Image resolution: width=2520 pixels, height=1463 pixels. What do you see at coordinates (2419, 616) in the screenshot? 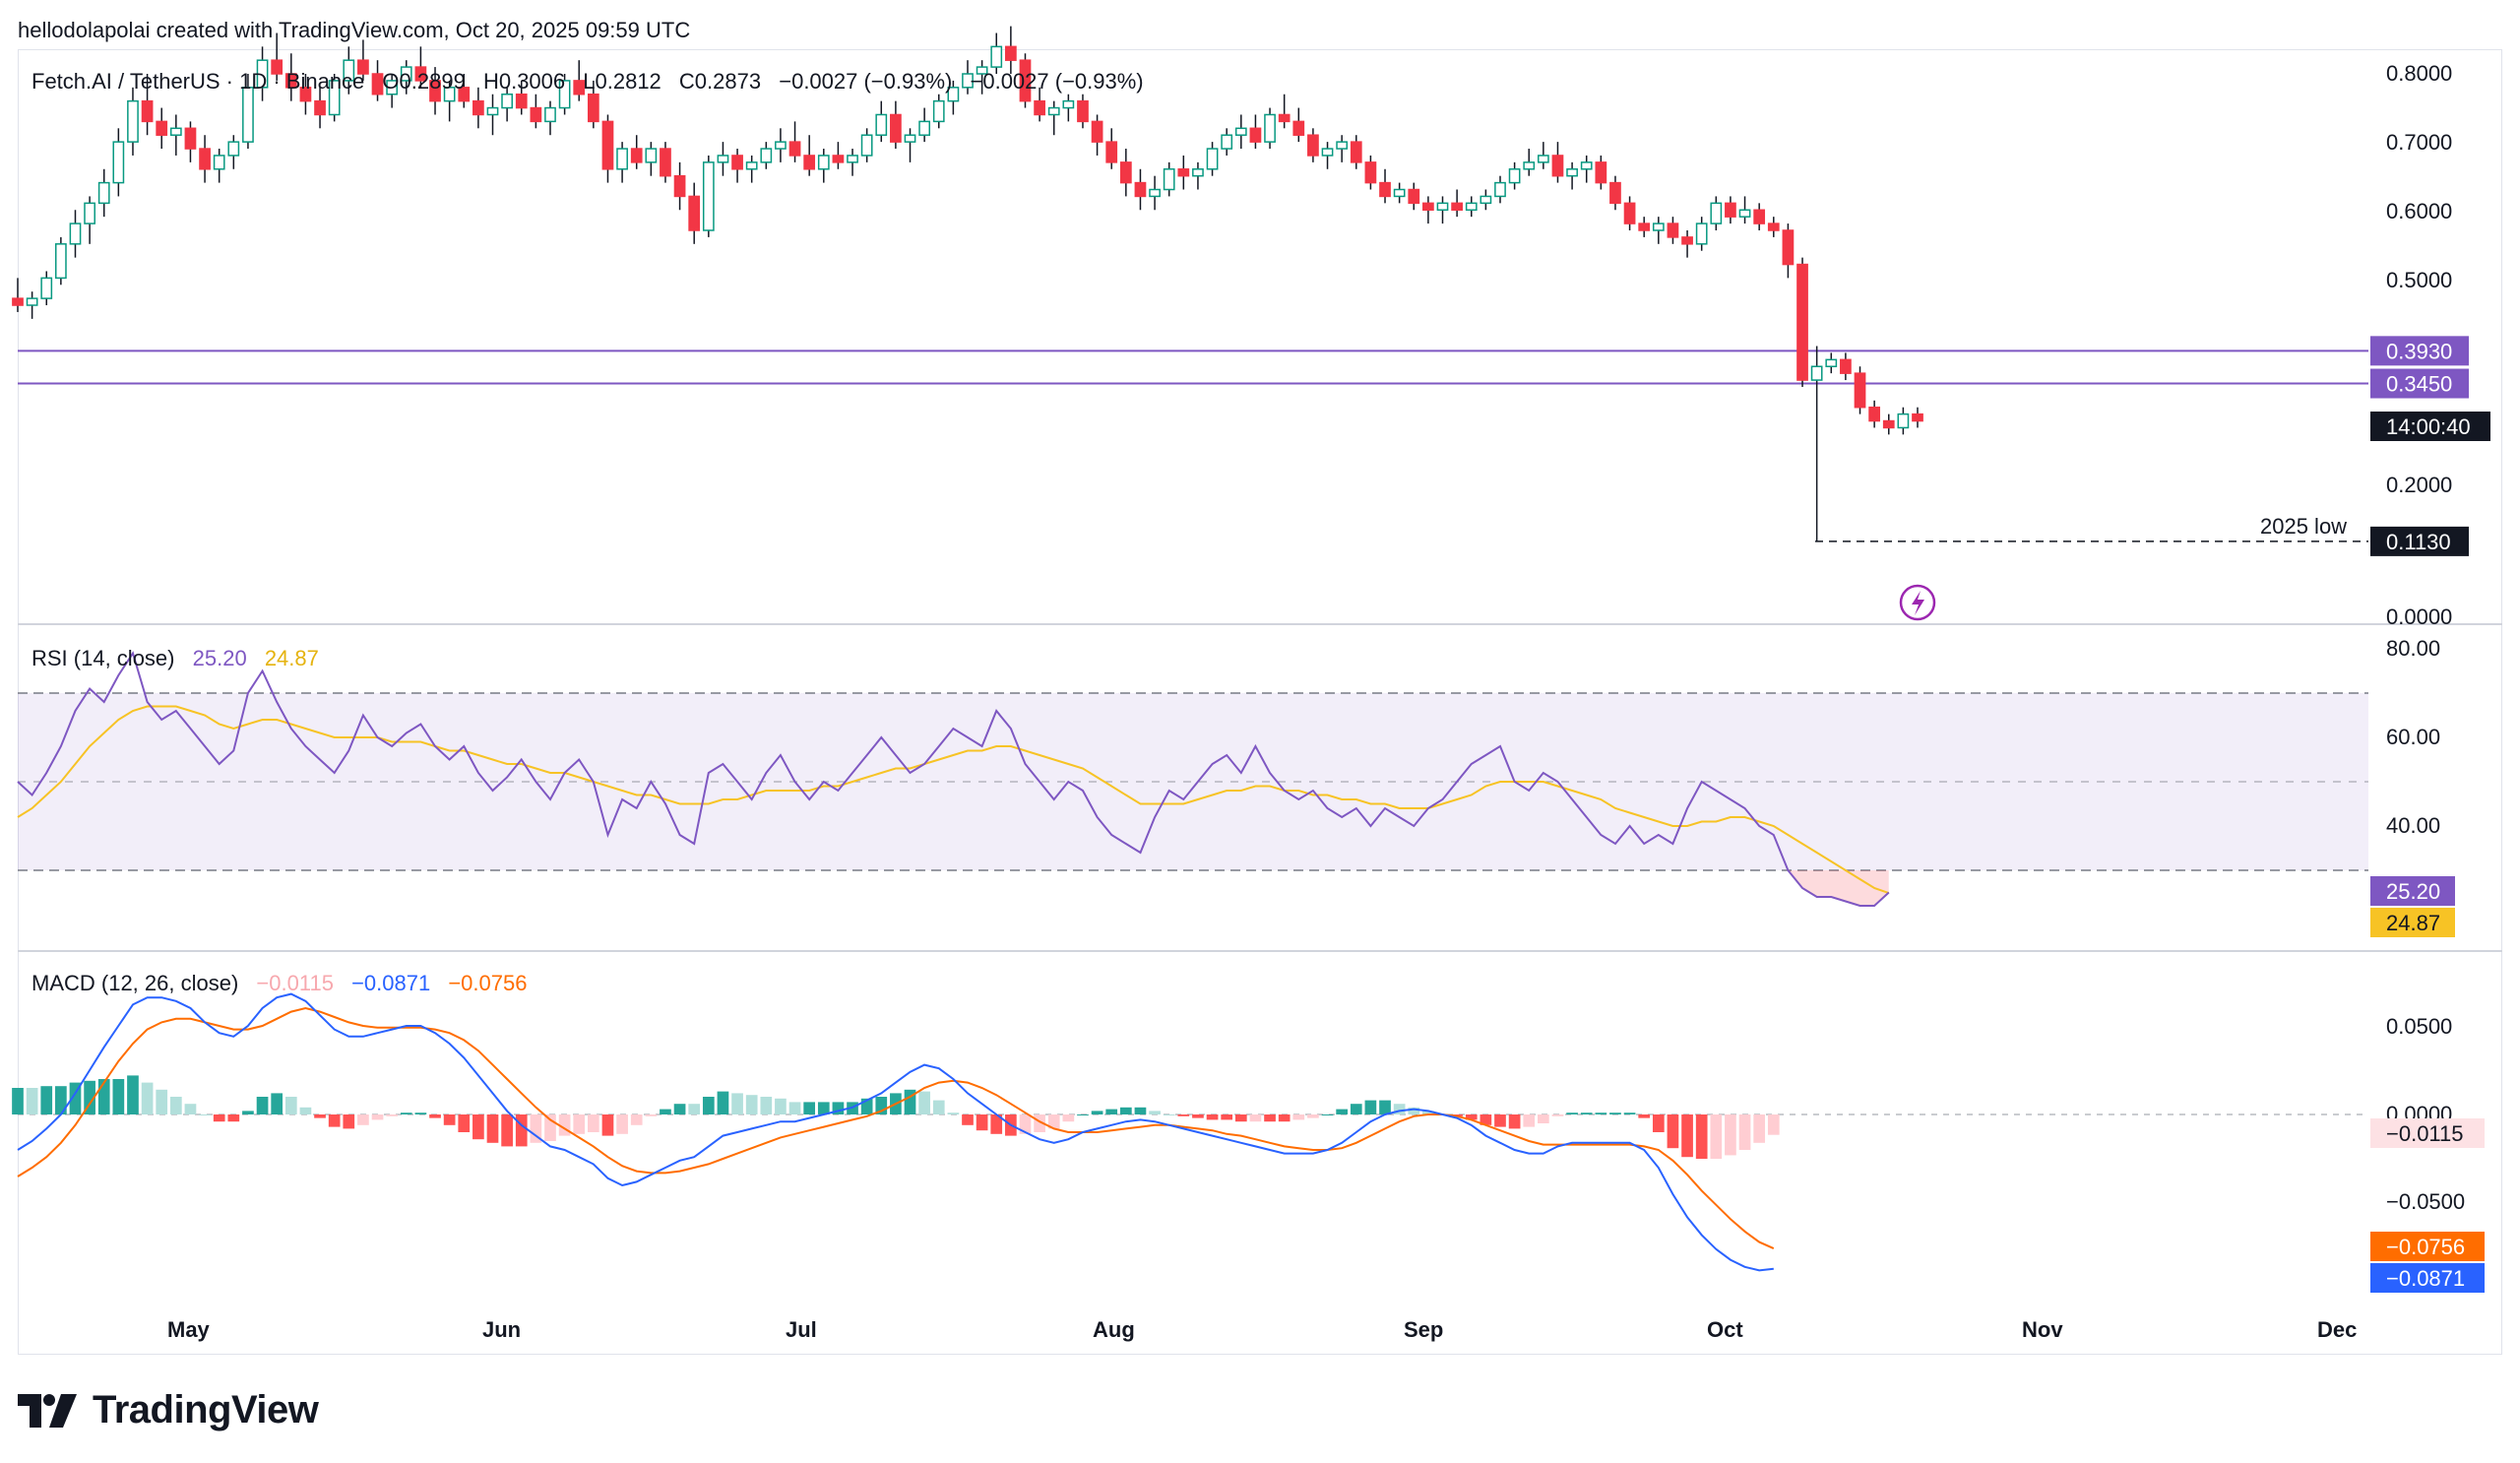
I see `price-tick: 0.0000` at bounding box center [2419, 616].